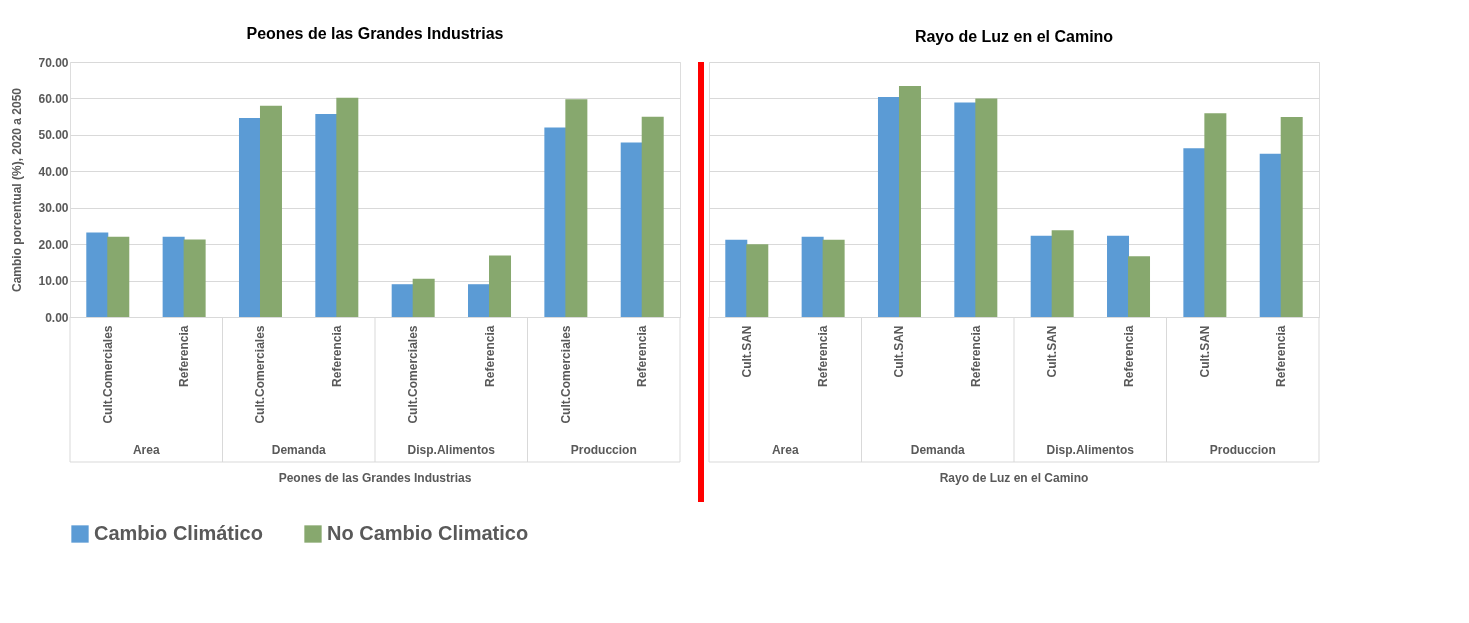  I want to click on y-tick-label: 30.00, so click(53, 208).